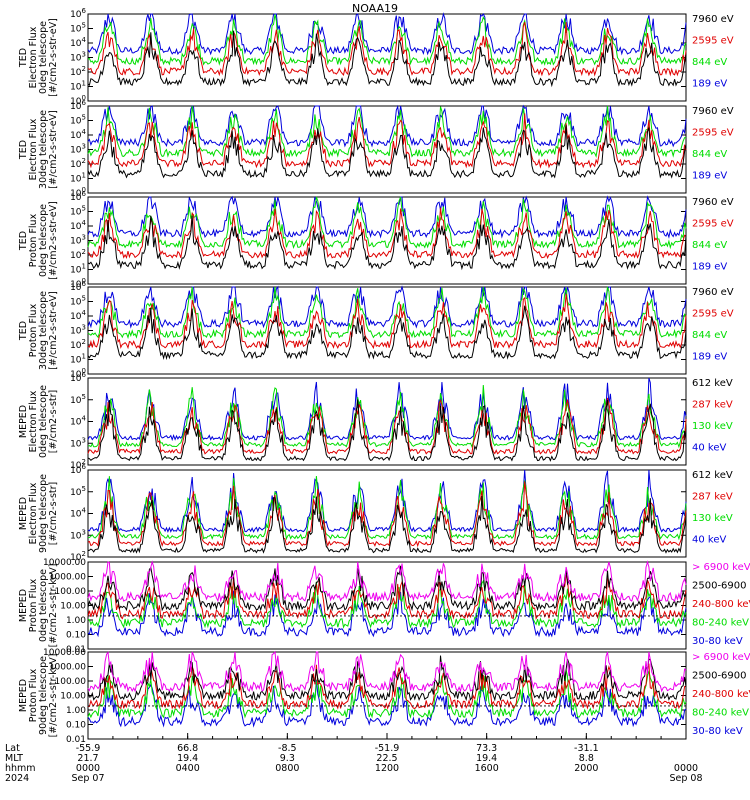  What do you see at coordinates (53, 696) in the screenshot?
I see `y-axis-title-line: [#/cm2-s-str-keV]` at bounding box center [53, 696].